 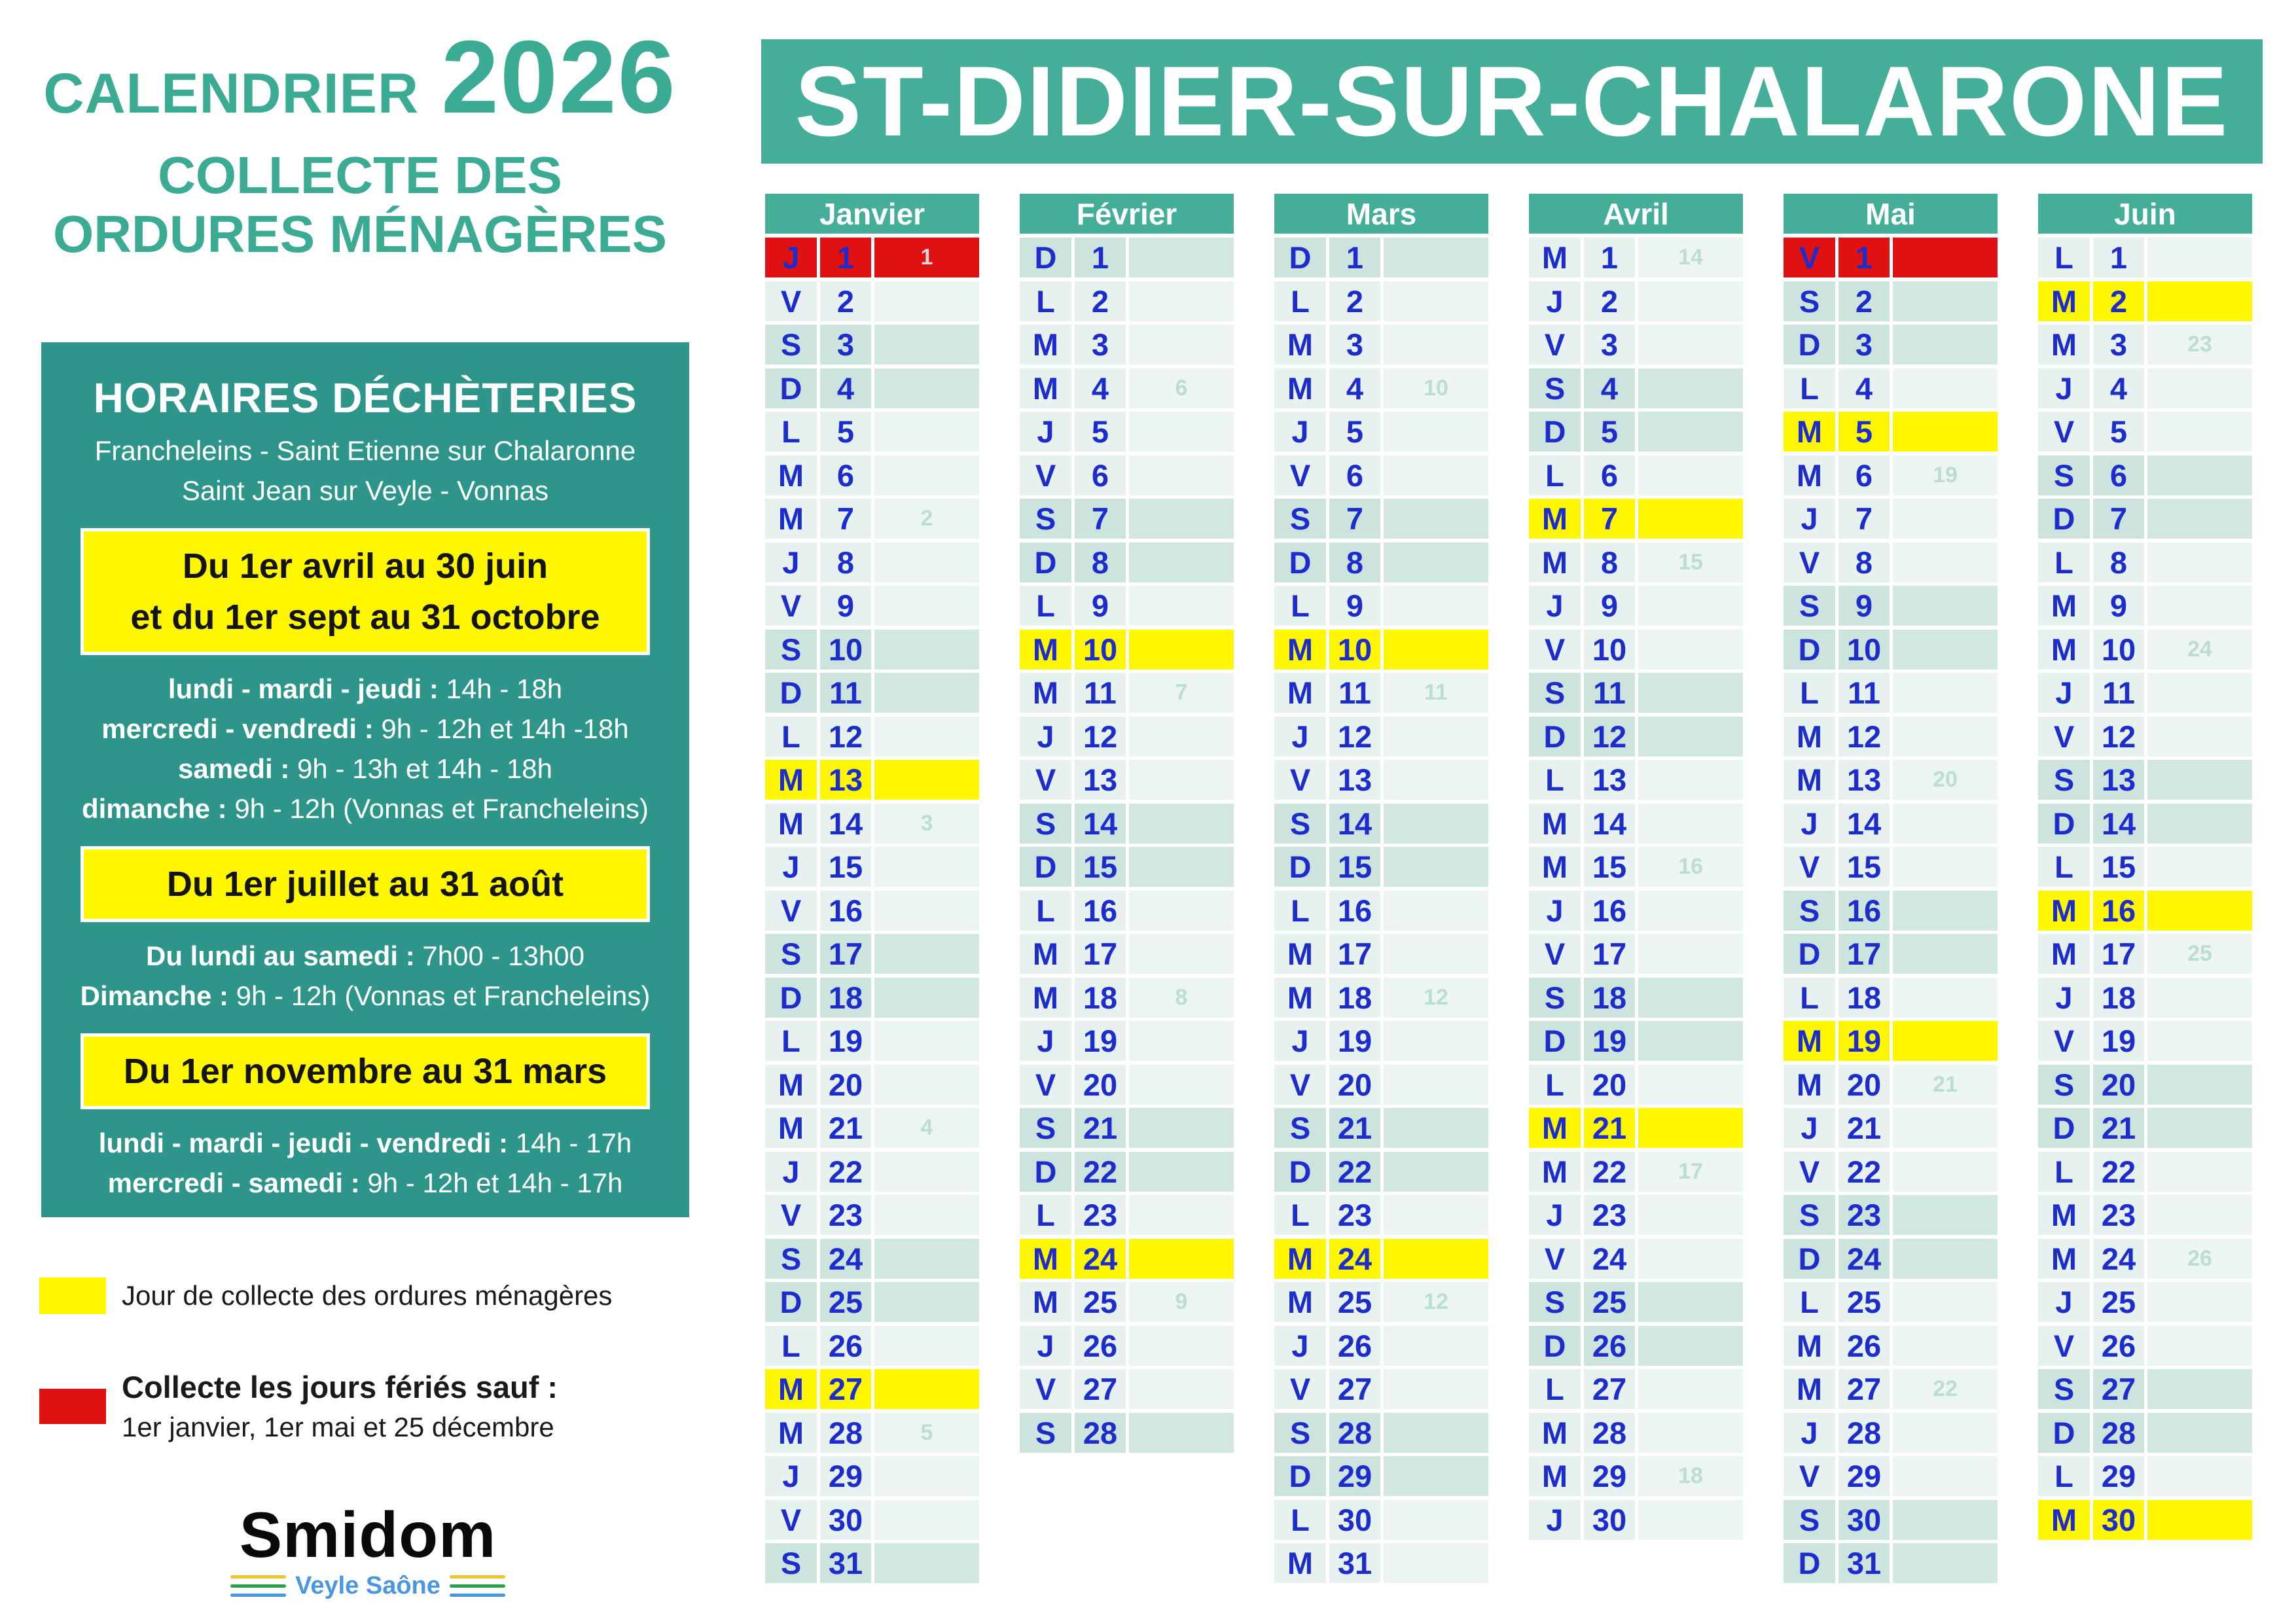 What do you see at coordinates (1381, 1563) in the screenshot?
I see `day-row: M 31` at bounding box center [1381, 1563].